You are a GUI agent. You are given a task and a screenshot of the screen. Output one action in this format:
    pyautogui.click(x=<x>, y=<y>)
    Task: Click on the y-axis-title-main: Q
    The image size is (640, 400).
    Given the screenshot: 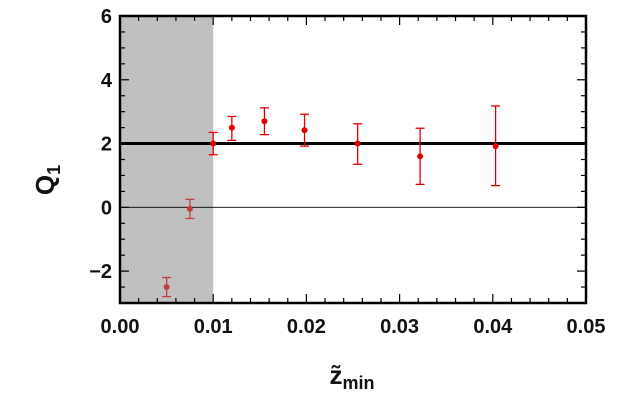 What is the action you would take?
    pyautogui.click(x=45, y=185)
    